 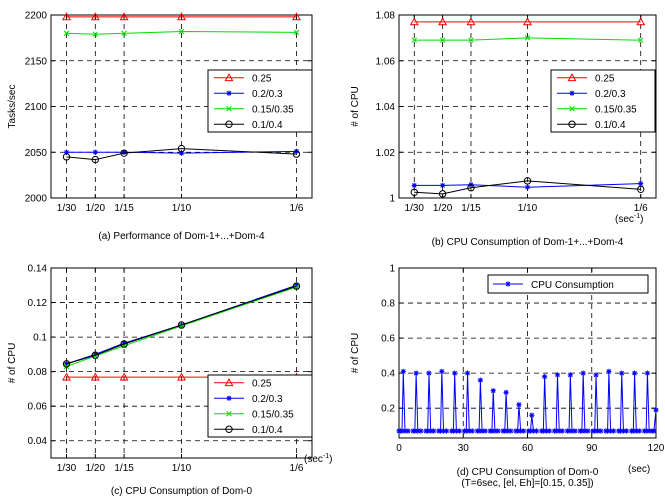 What do you see at coordinates (528, 242) in the screenshot?
I see `chart-caption: (b) CPU Consumption of Dom-1+...+Dom-4` at bounding box center [528, 242].